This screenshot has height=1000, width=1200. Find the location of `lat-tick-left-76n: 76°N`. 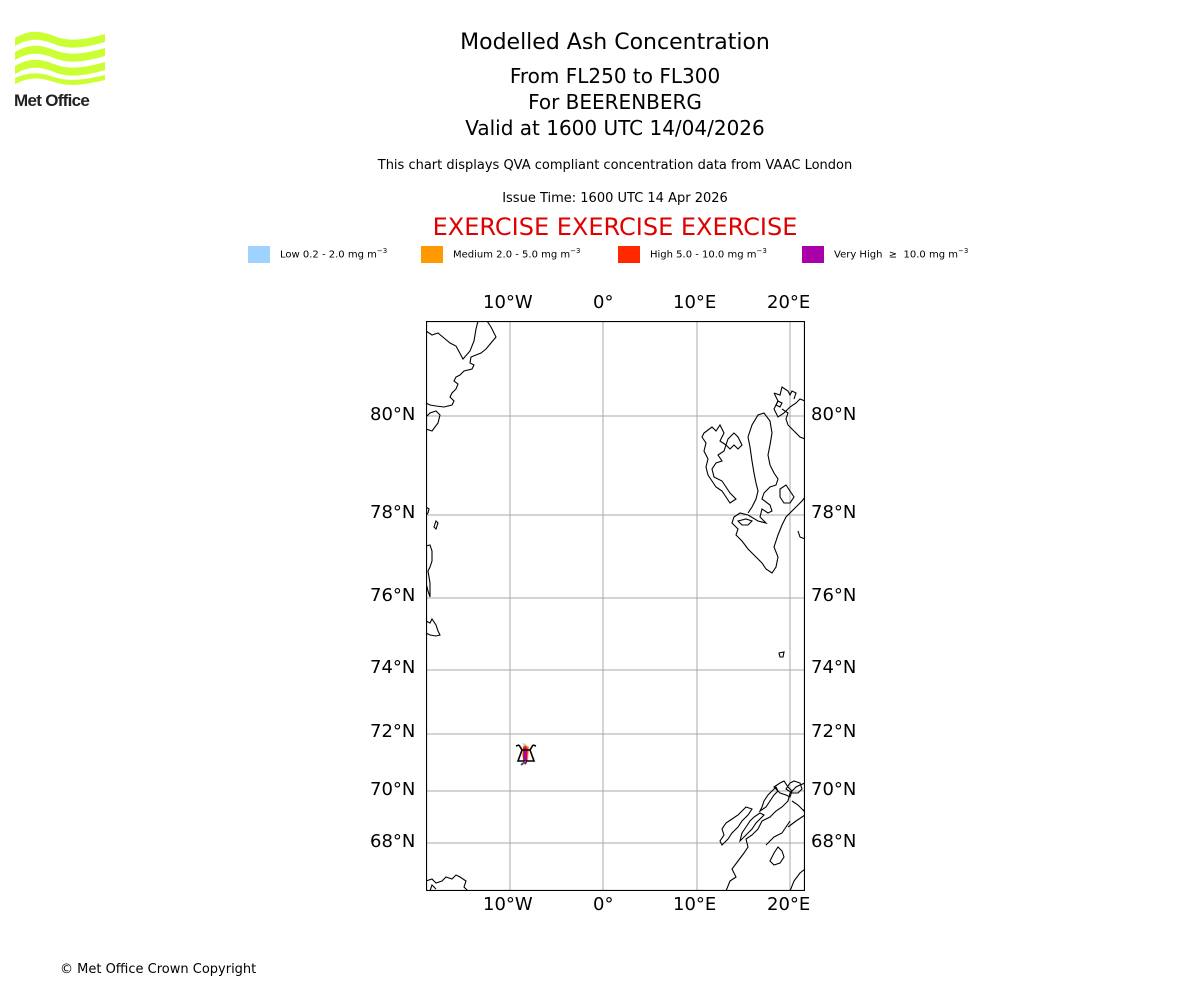

lat-tick-left-76n: 76°N is located at coordinates (393, 595).